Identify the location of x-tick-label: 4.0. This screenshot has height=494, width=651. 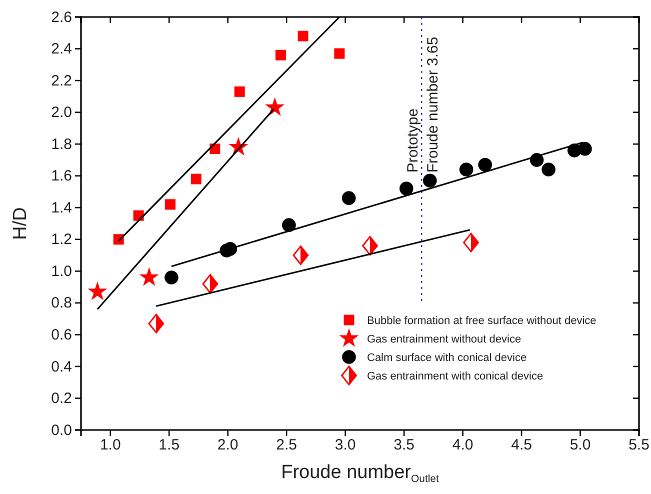
(463, 445).